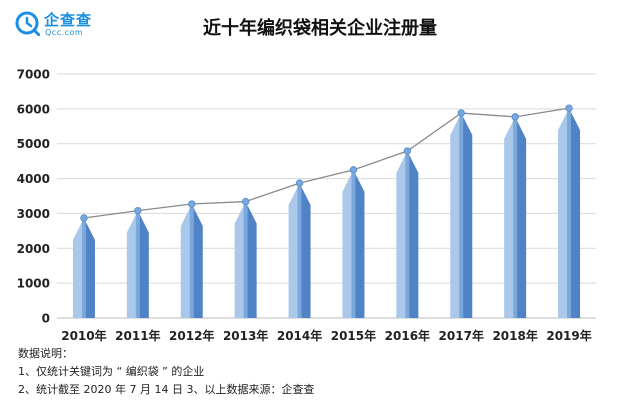  What do you see at coordinates (353, 335) in the screenshot?
I see `x-tick-label: 2015年` at bounding box center [353, 335].